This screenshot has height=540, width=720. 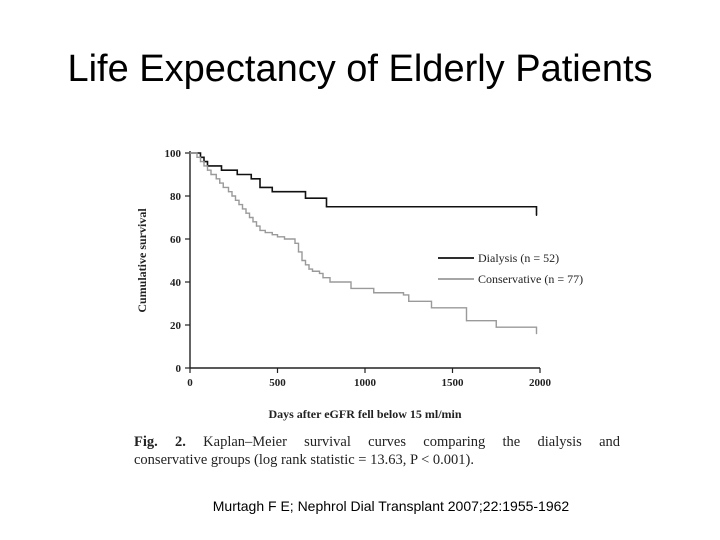 What do you see at coordinates (364, 184) in the screenshot?
I see `dialysis-curve` at bounding box center [364, 184].